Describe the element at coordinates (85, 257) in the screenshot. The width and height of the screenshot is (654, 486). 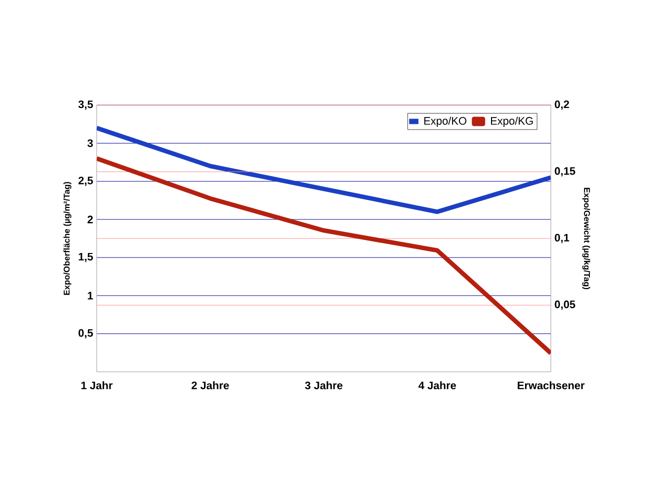
I see `y-tick-label: 1,5` at that location.